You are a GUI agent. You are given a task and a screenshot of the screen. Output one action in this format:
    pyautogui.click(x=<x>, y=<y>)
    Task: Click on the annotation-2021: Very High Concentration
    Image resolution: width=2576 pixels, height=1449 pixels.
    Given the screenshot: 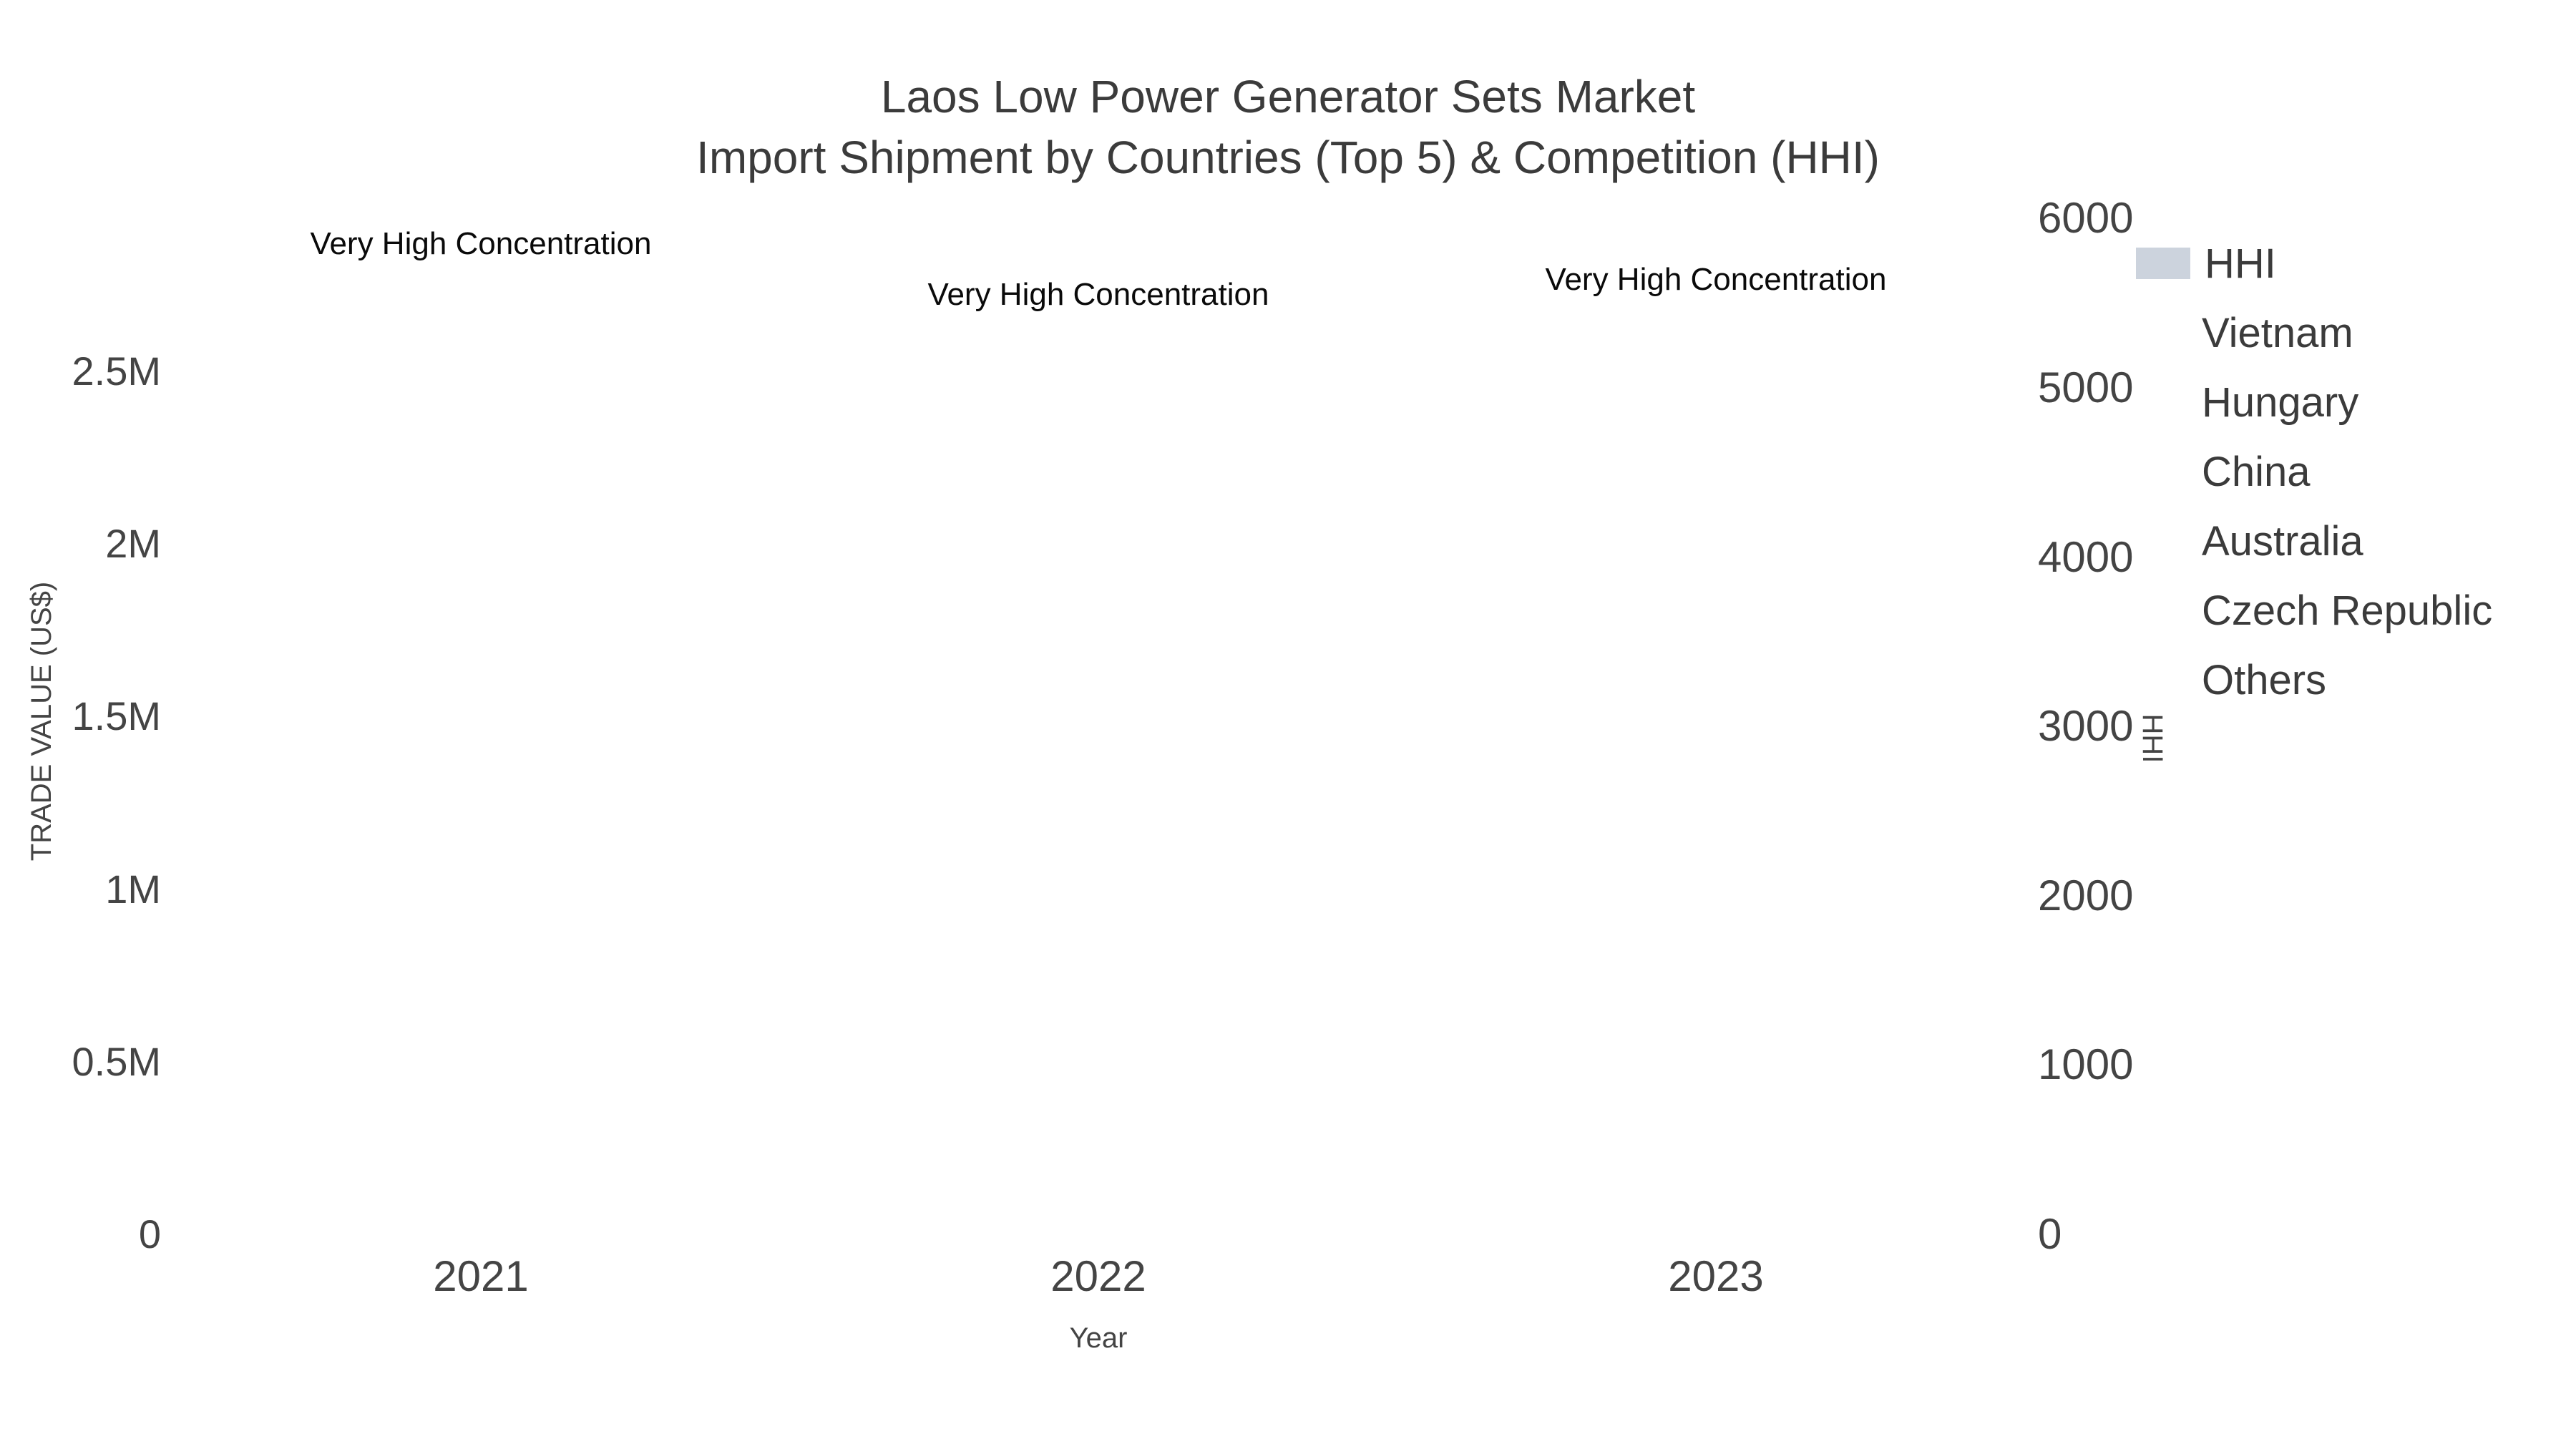 What is the action you would take?
    pyautogui.click(x=481, y=243)
    